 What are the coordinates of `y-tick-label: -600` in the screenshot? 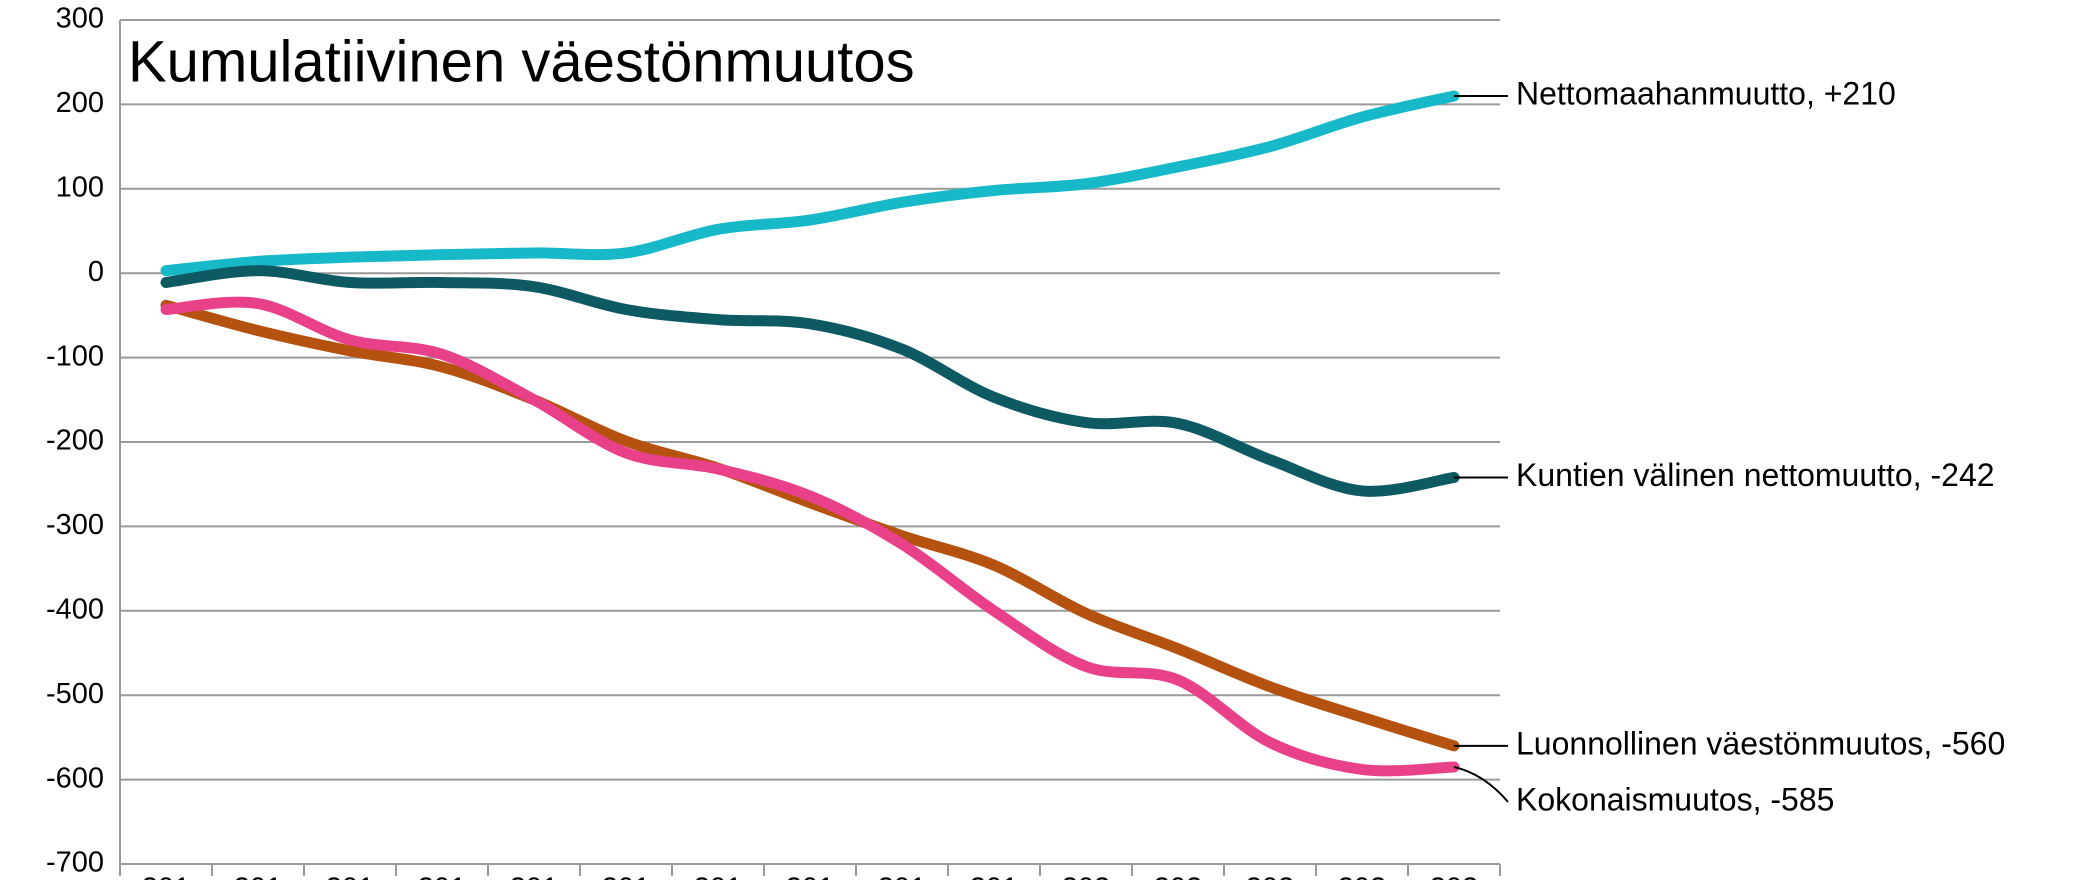 It's located at (75, 778).